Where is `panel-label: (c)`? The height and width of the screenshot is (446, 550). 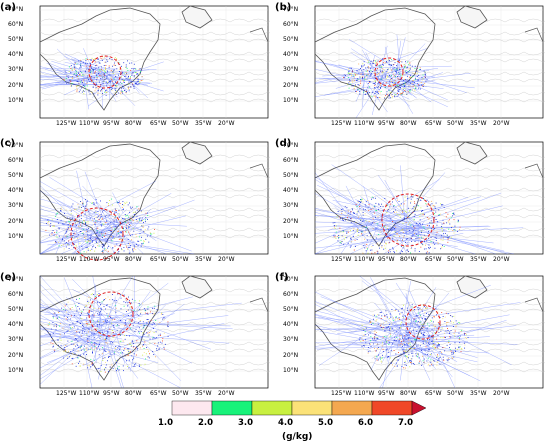
panel-label: (c) is located at coordinates (8, 143).